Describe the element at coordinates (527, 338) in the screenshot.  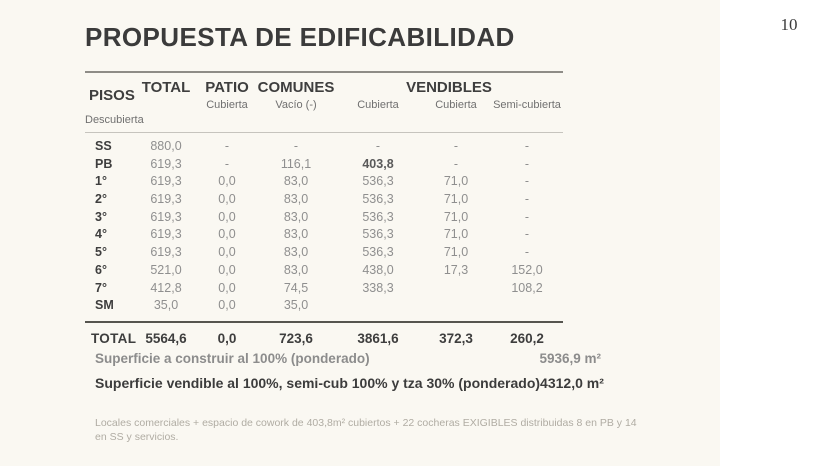
I see `total-row-vend-descubierta: 260,2` at that location.